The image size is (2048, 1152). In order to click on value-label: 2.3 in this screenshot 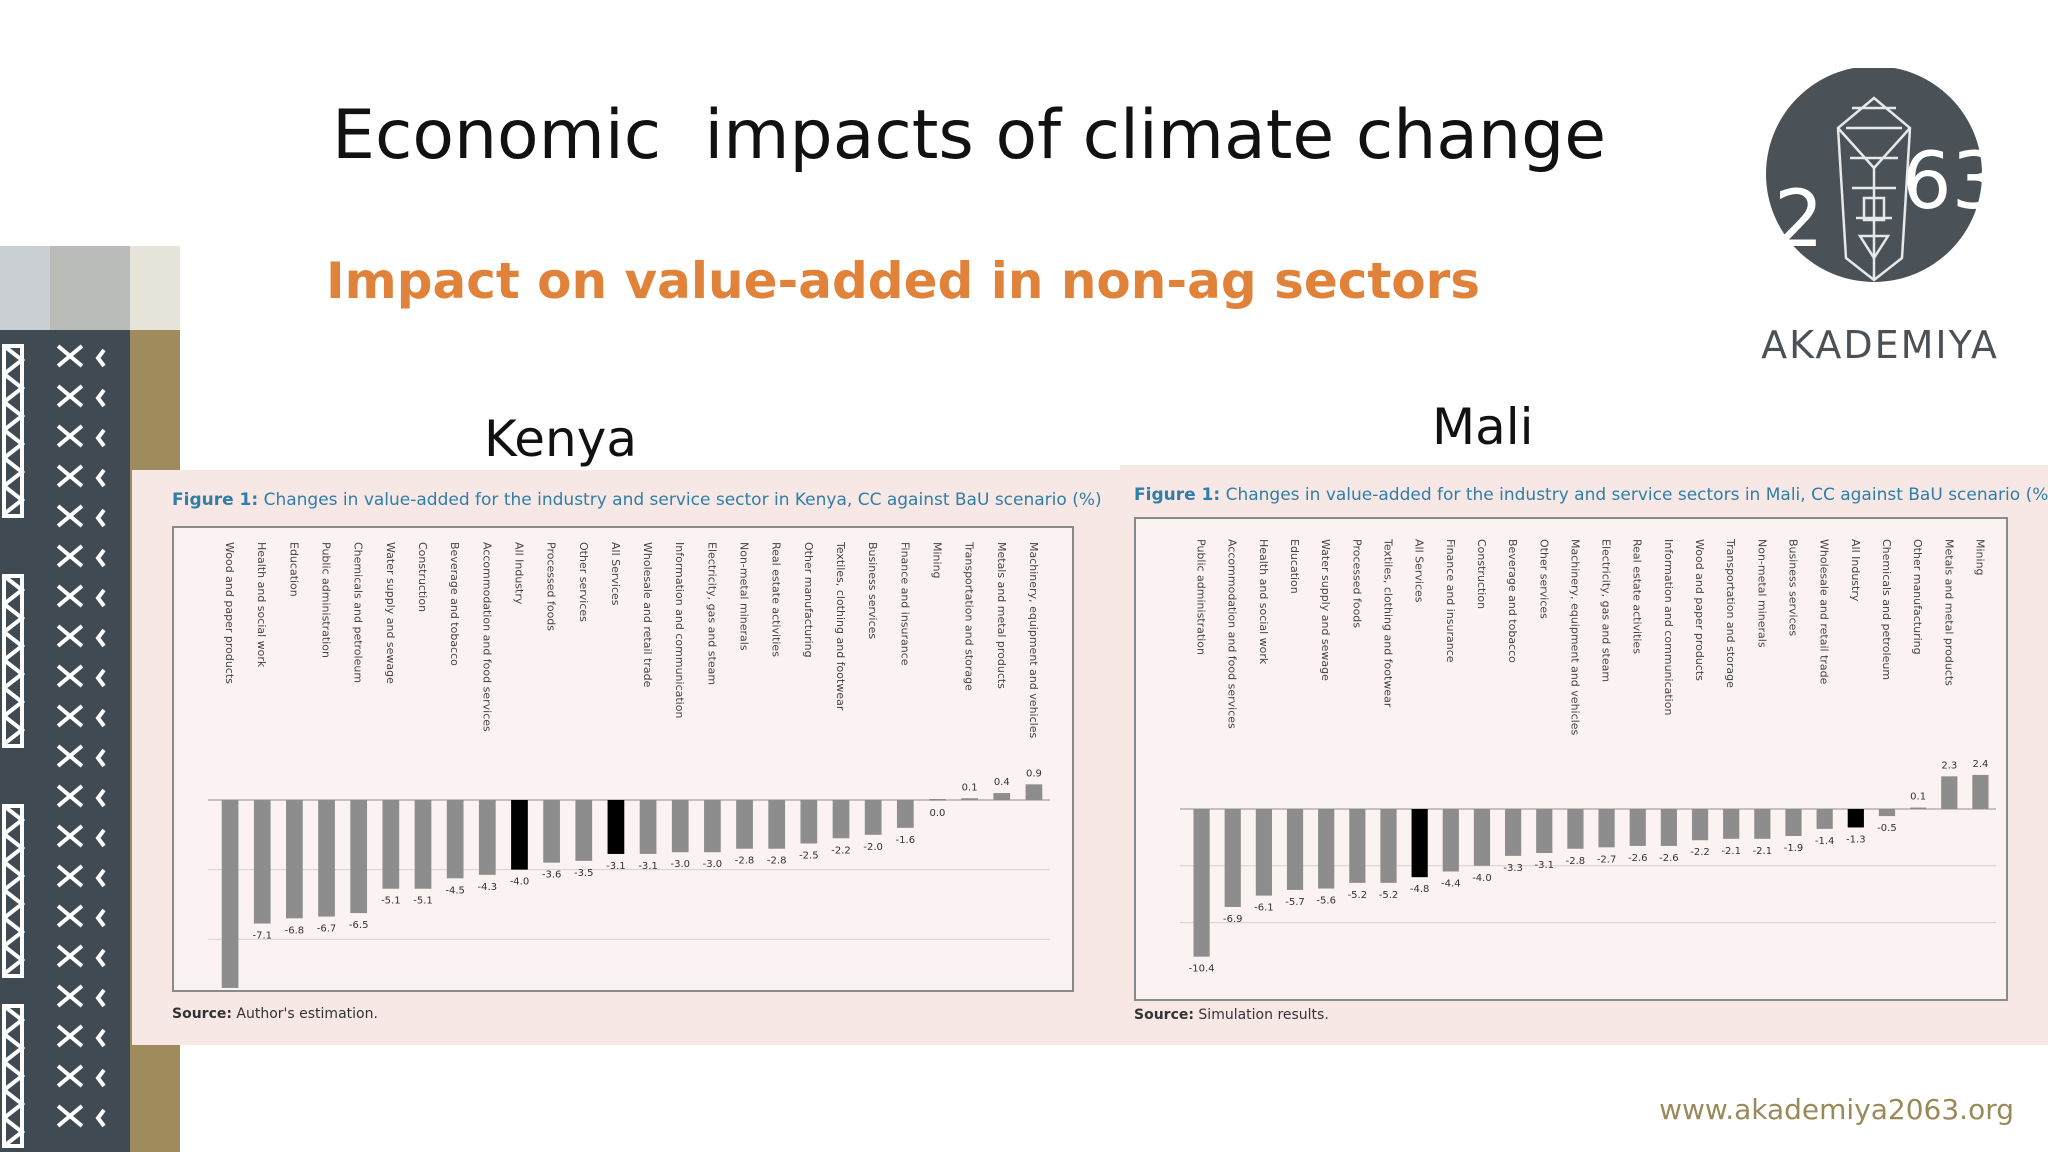, I will do `click(1949, 765)`.